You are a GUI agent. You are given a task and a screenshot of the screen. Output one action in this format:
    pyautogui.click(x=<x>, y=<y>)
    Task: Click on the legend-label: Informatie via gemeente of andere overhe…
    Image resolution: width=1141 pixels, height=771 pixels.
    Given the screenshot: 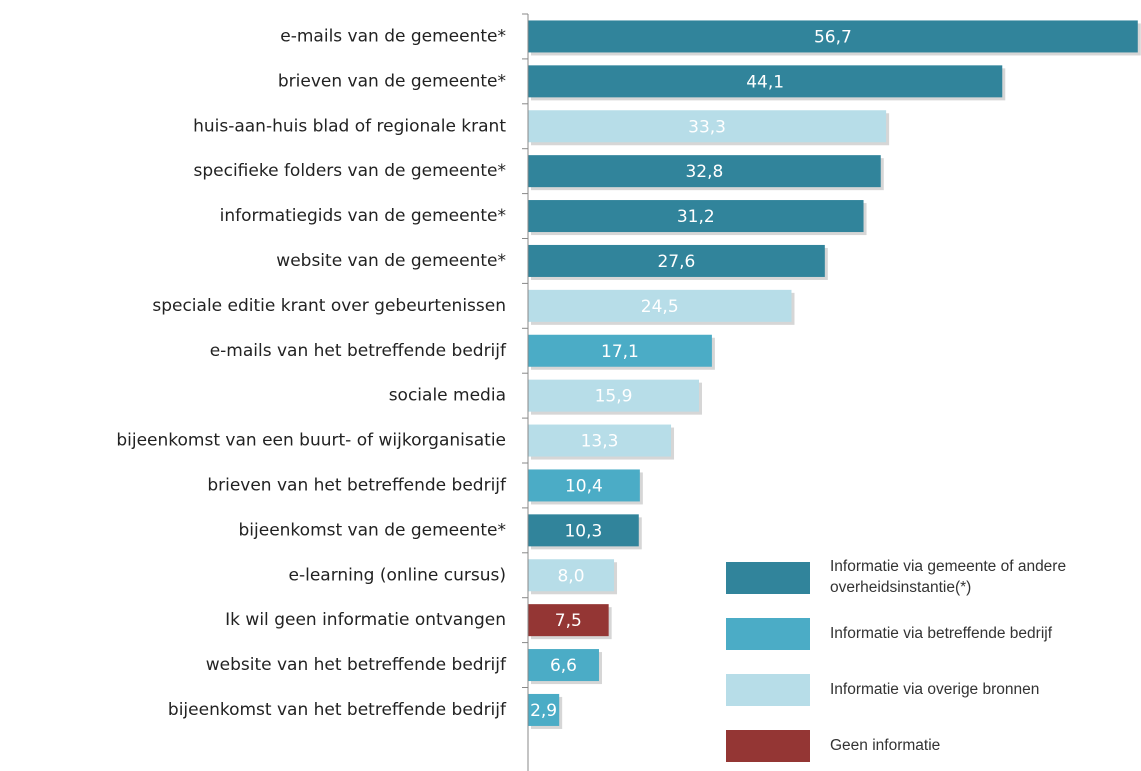 What is the action you would take?
    pyautogui.click(x=948, y=577)
    